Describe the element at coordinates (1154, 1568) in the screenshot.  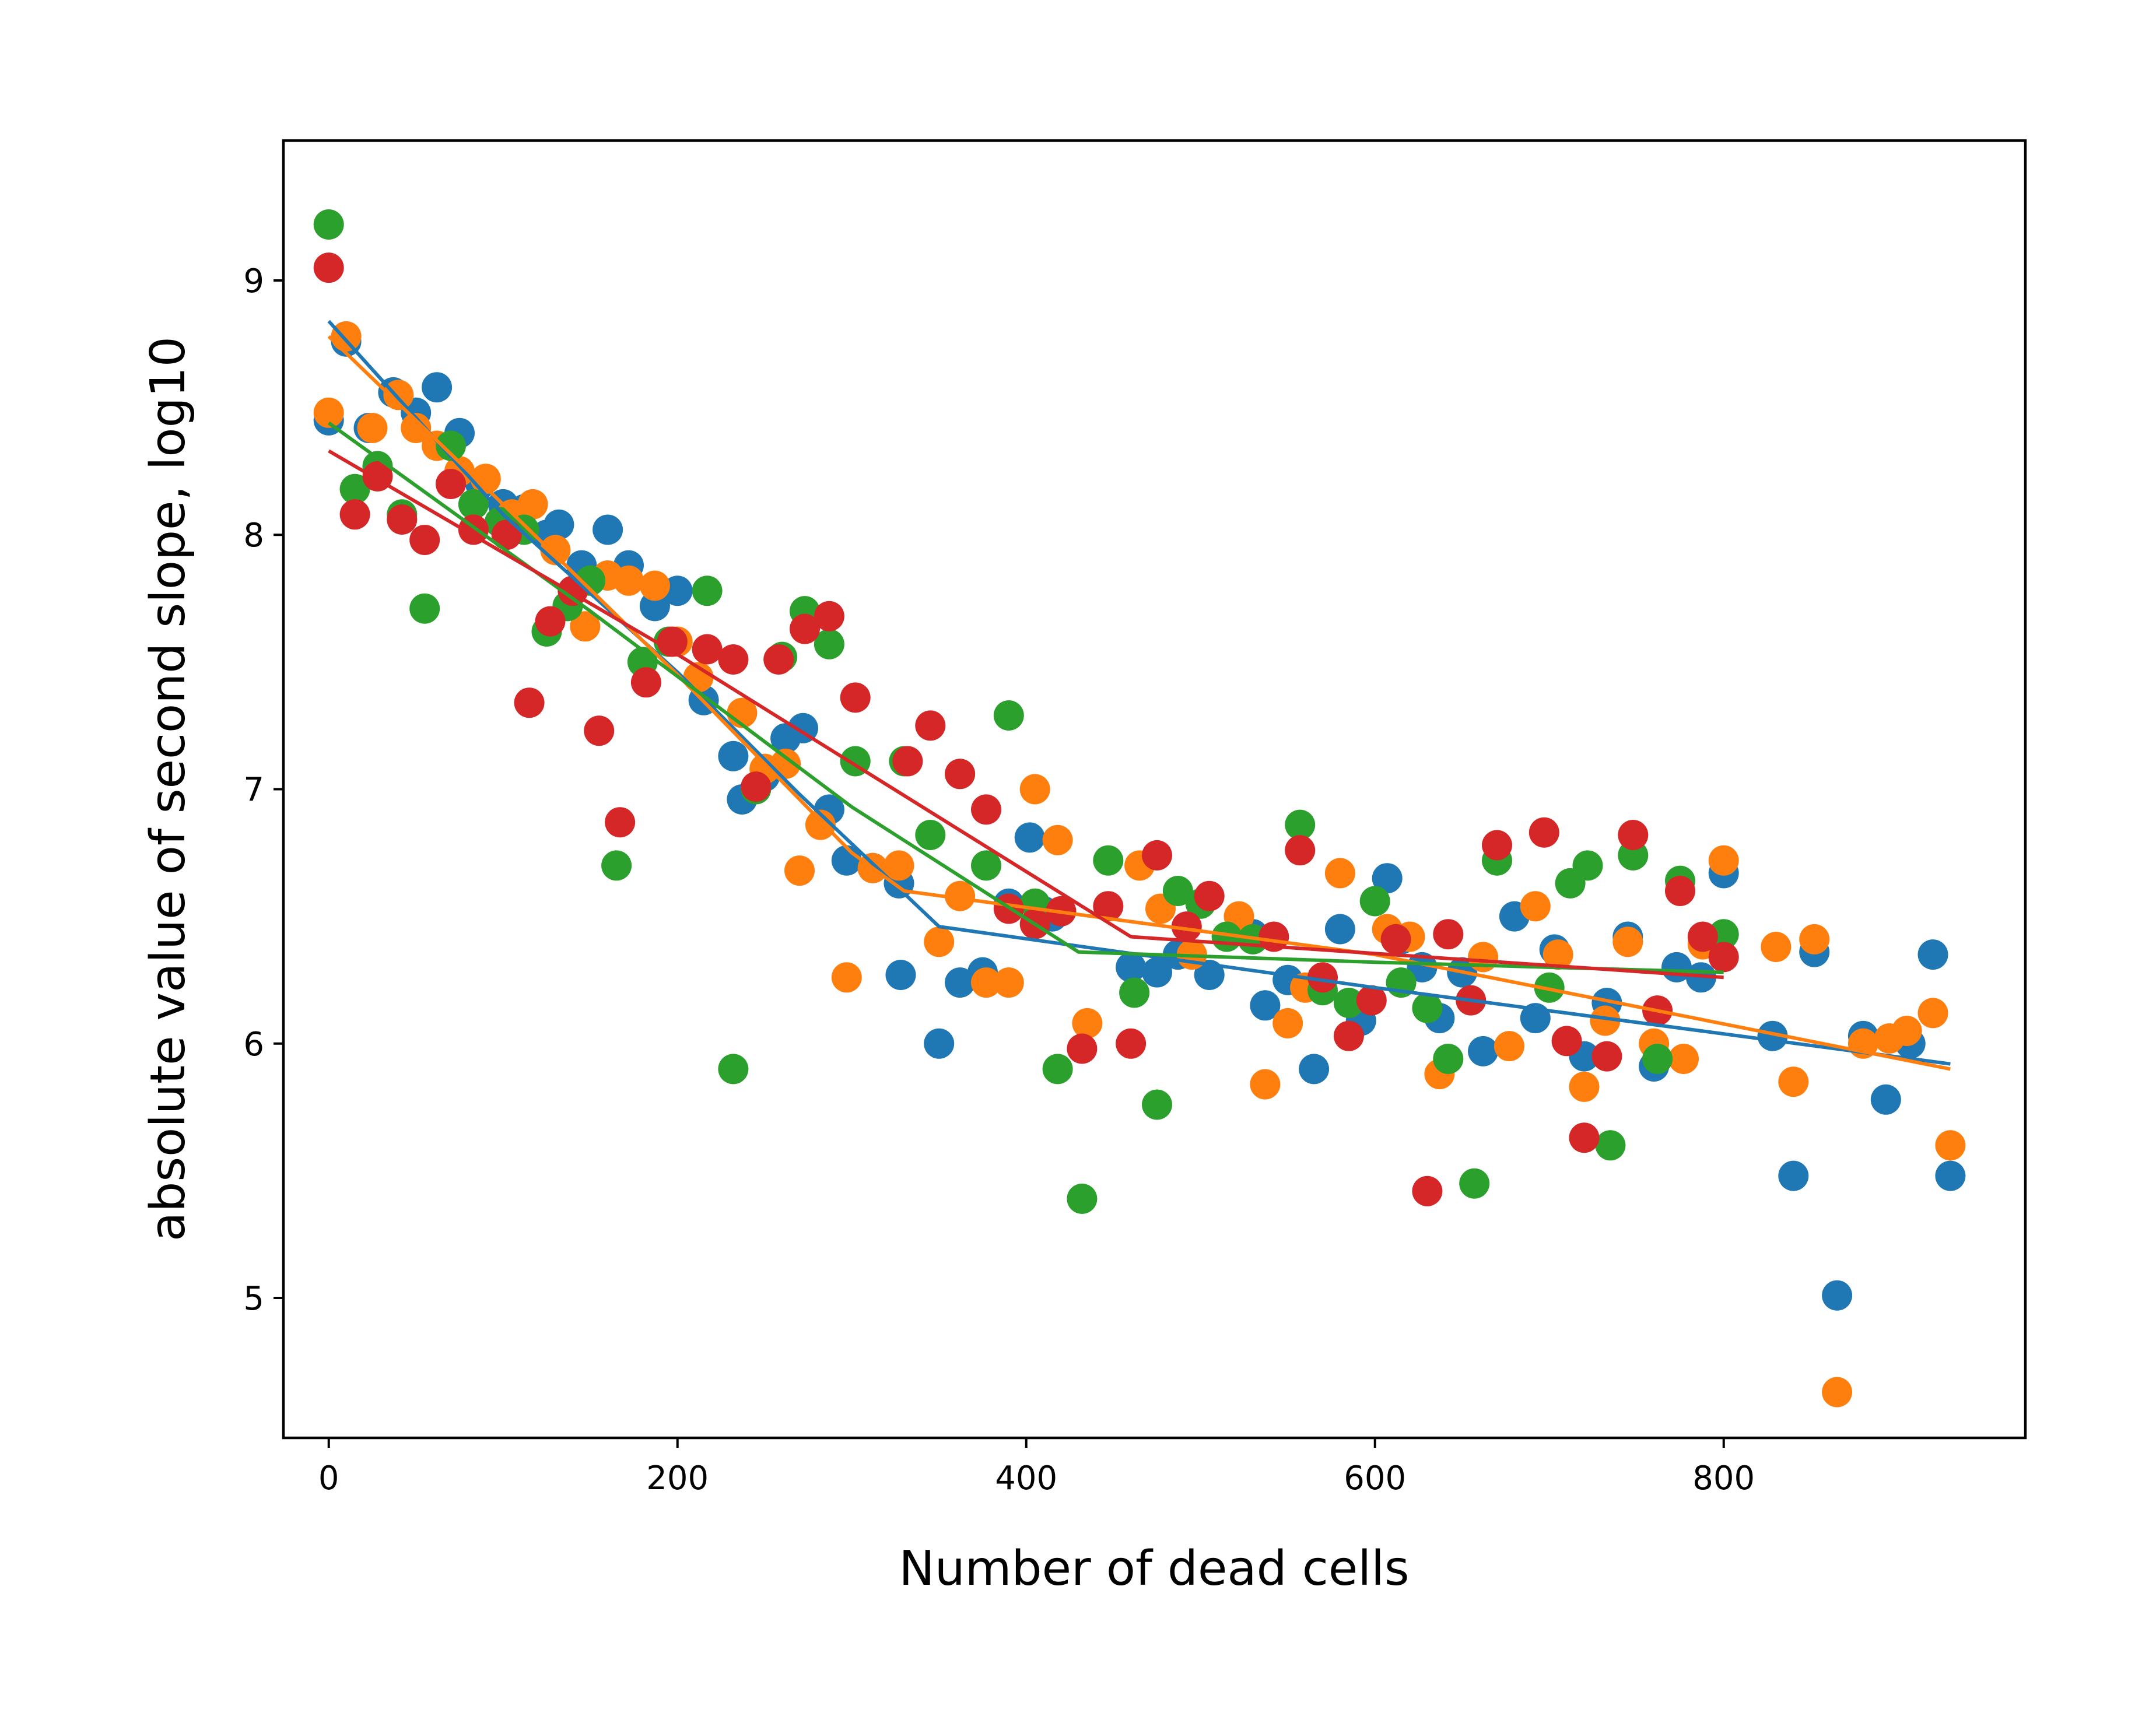
I see `x-axis-label: Number of dead cells` at that location.